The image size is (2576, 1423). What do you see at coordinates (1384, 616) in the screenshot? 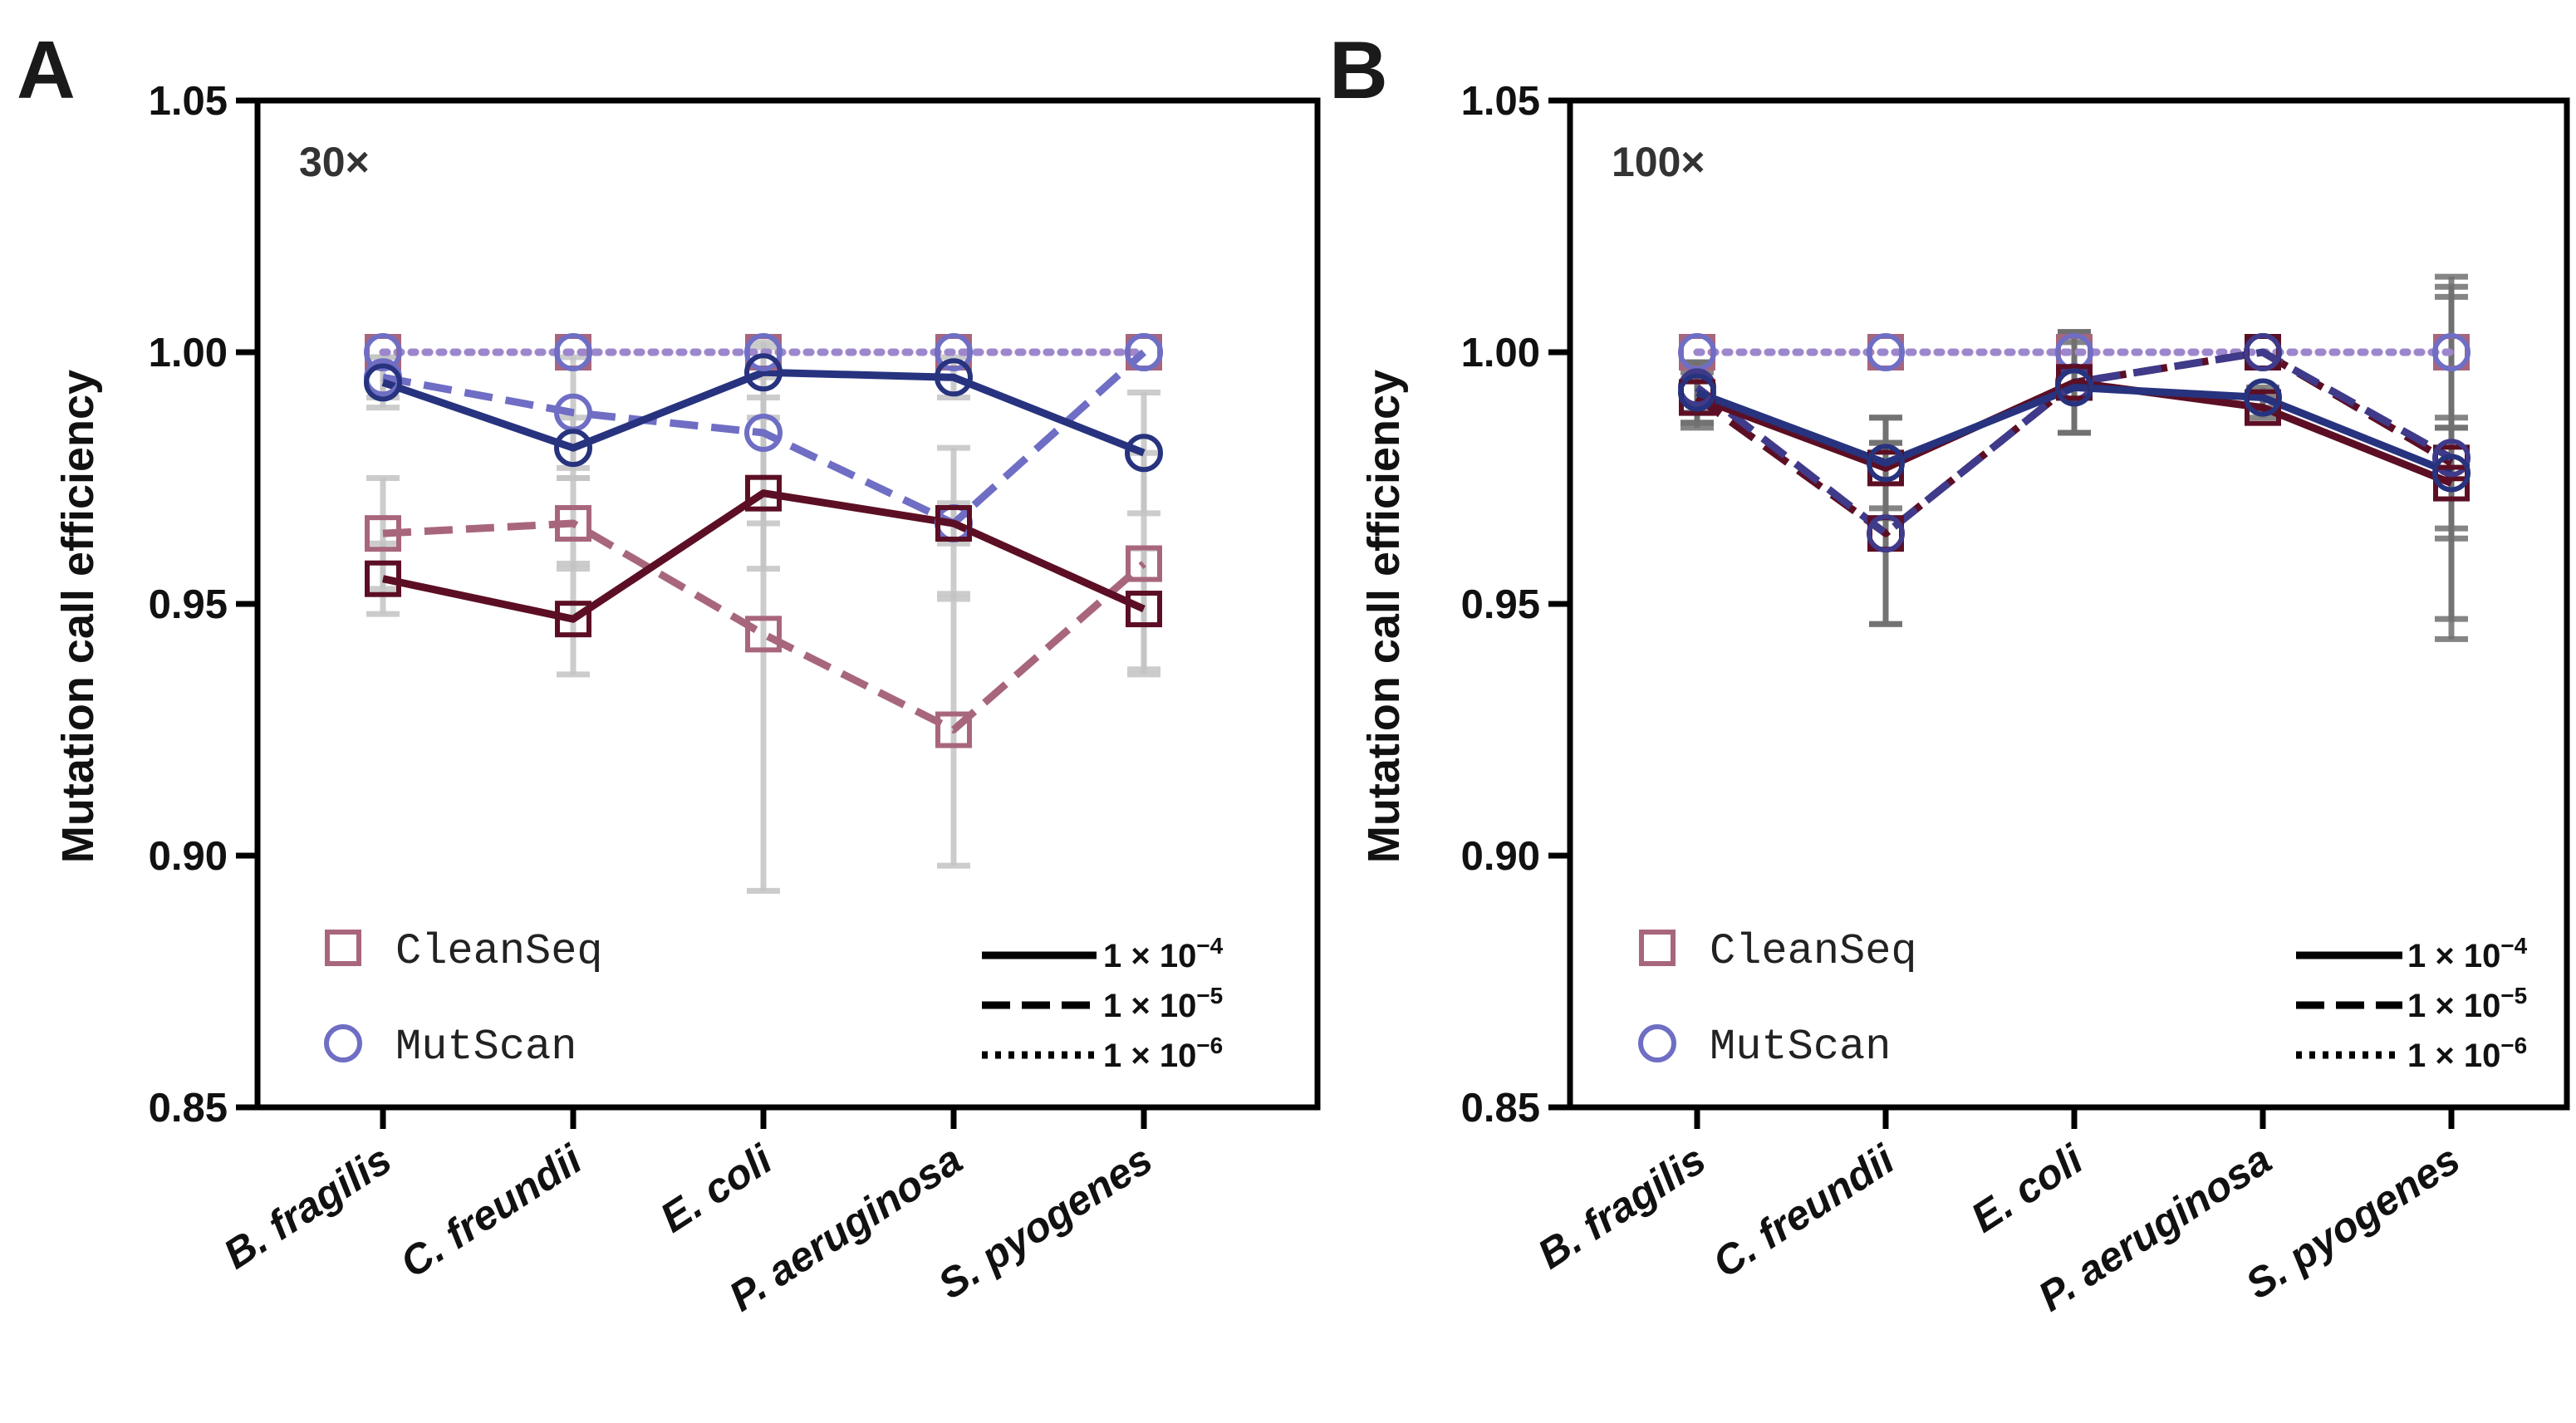
I see `panel-b-y-axis-label: Mutation call efficiency` at bounding box center [1384, 616].